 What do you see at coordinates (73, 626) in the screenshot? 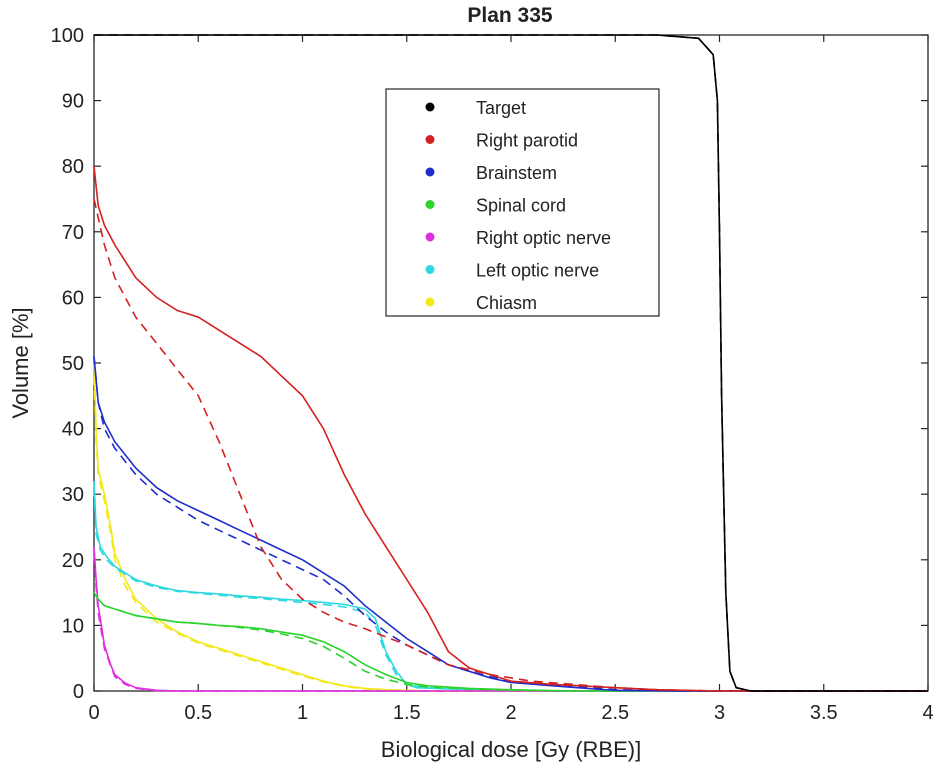
I see `y-tick-label: 10` at bounding box center [73, 626].